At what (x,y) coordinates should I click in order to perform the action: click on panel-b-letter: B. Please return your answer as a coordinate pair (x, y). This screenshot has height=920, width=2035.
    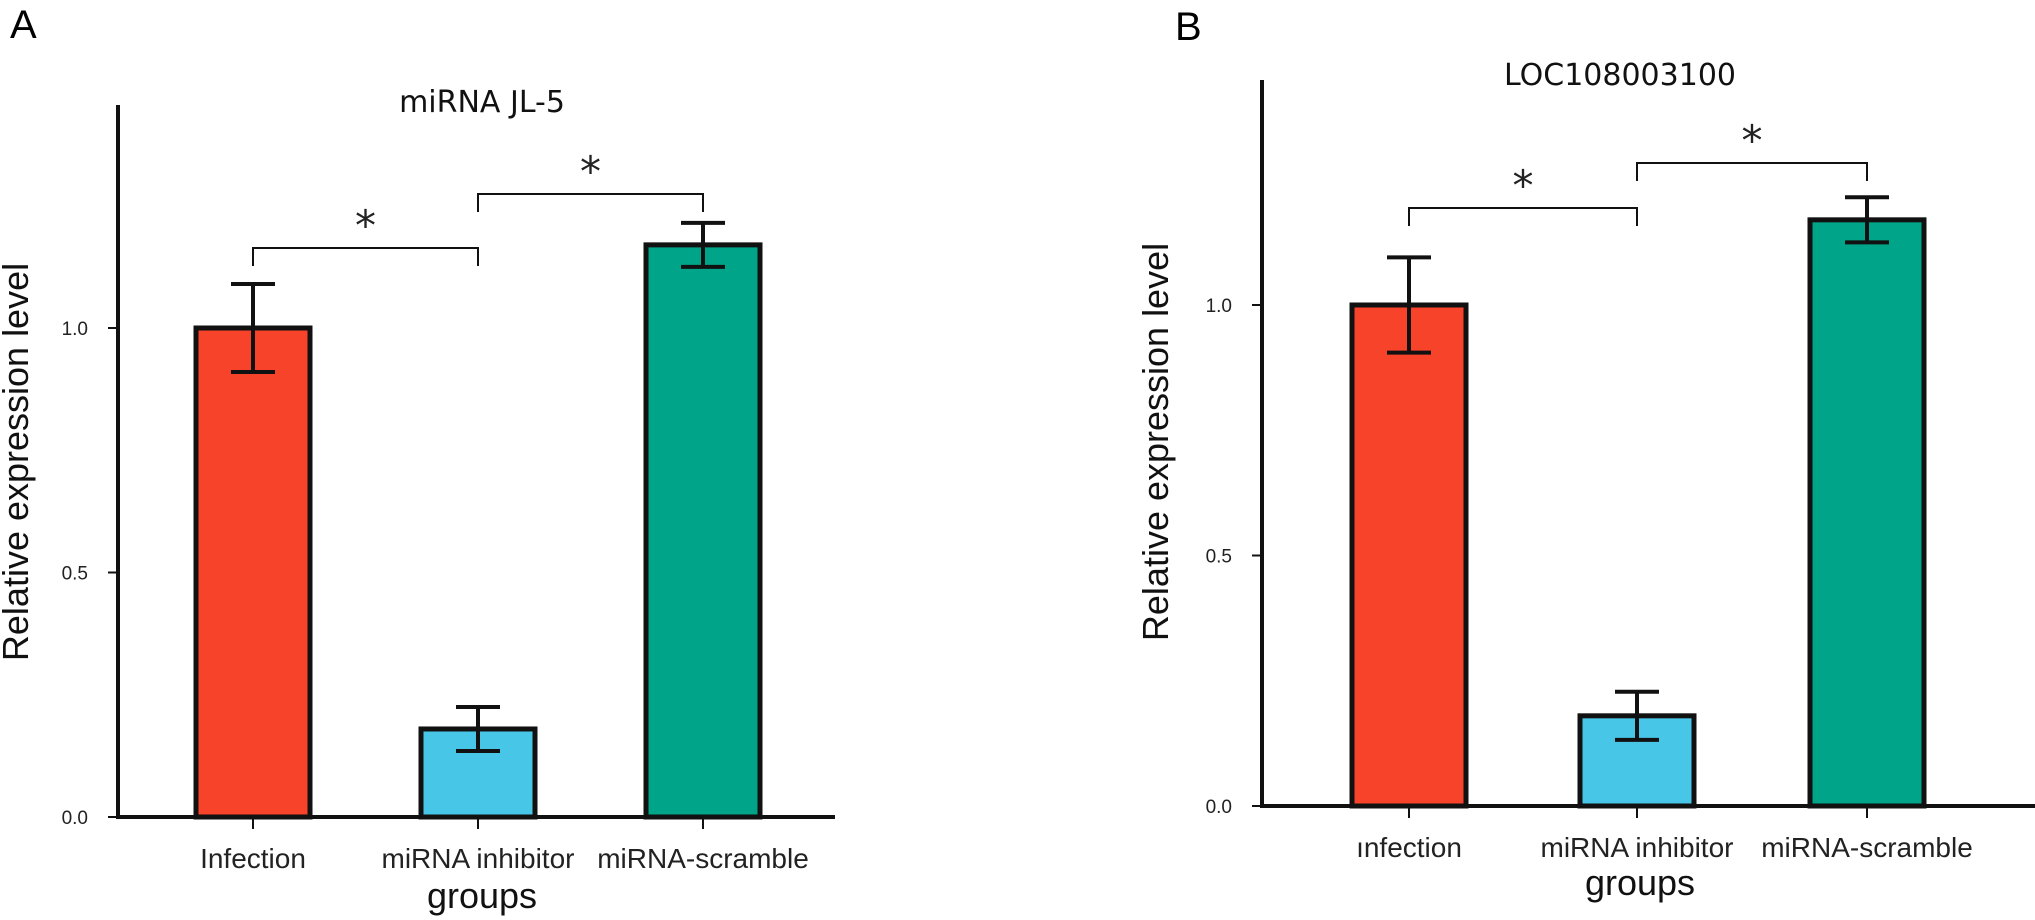
    Looking at the image, I should click on (1188, 27).